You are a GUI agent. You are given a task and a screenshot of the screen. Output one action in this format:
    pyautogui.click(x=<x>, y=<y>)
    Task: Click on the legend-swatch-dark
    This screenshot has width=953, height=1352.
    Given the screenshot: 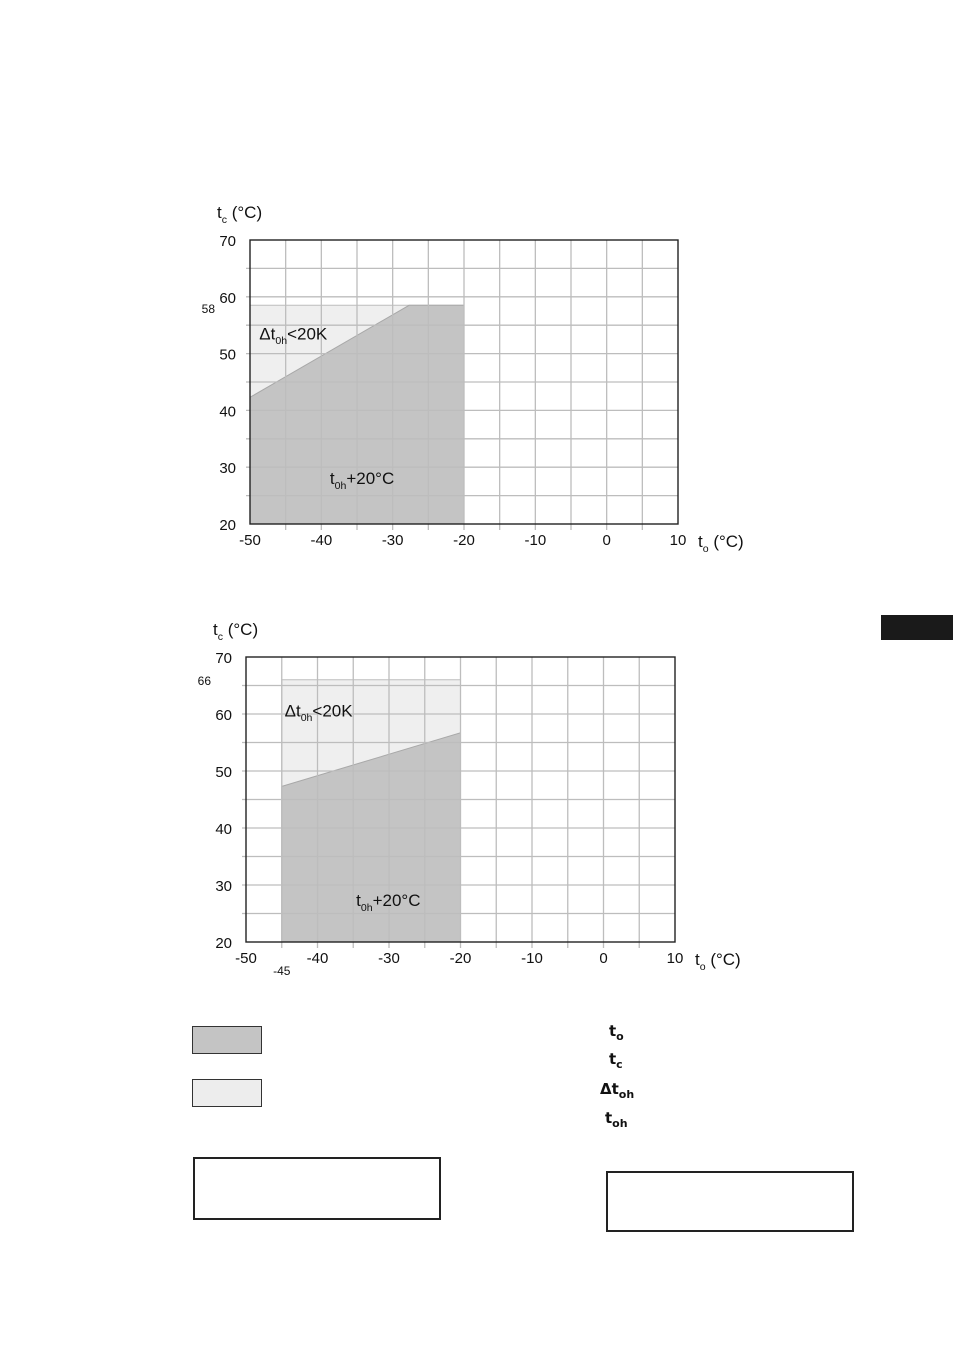 What is the action you would take?
    pyautogui.click(x=227, y=1040)
    